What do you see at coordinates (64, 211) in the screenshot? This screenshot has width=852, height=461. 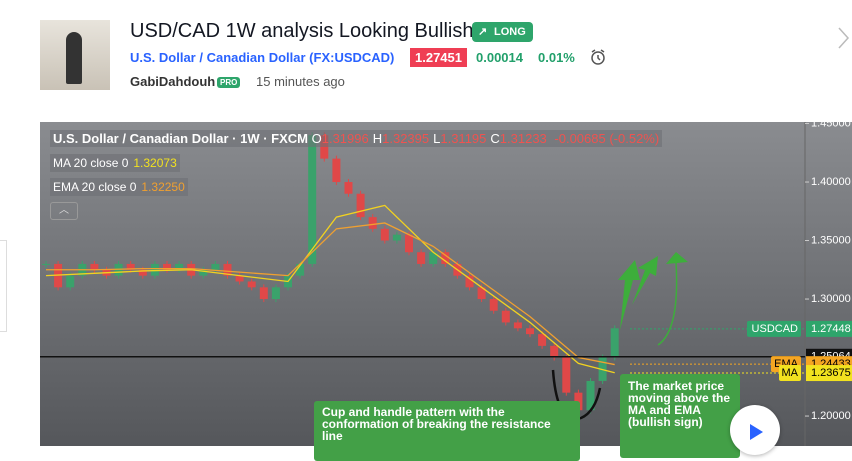 I see `collapse-button: ︿` at bounding box center [64, 211].